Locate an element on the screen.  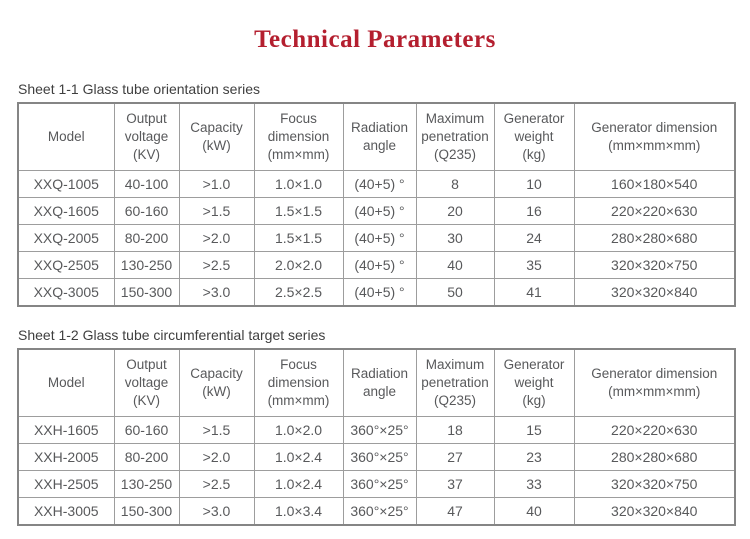
page-title: Technical Parameters is located at coordinates (375, 39).